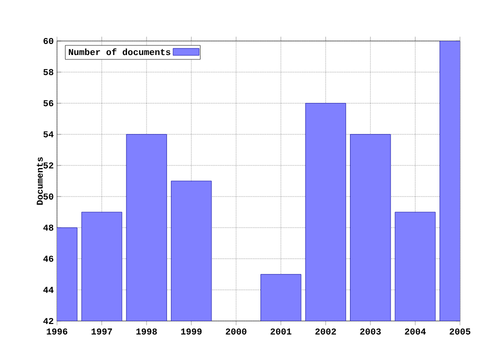  Describe the element at coordinates (48, 259) in the screenshot. I see `y-tick-label: 46` at that location.